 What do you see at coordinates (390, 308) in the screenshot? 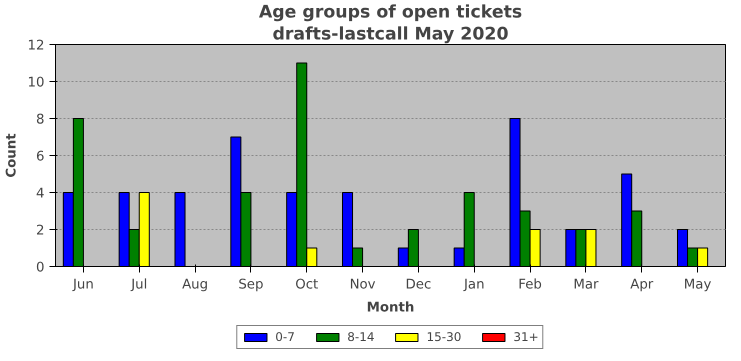
I see `x-axis-title: Month` at bounding box center [390, 308].